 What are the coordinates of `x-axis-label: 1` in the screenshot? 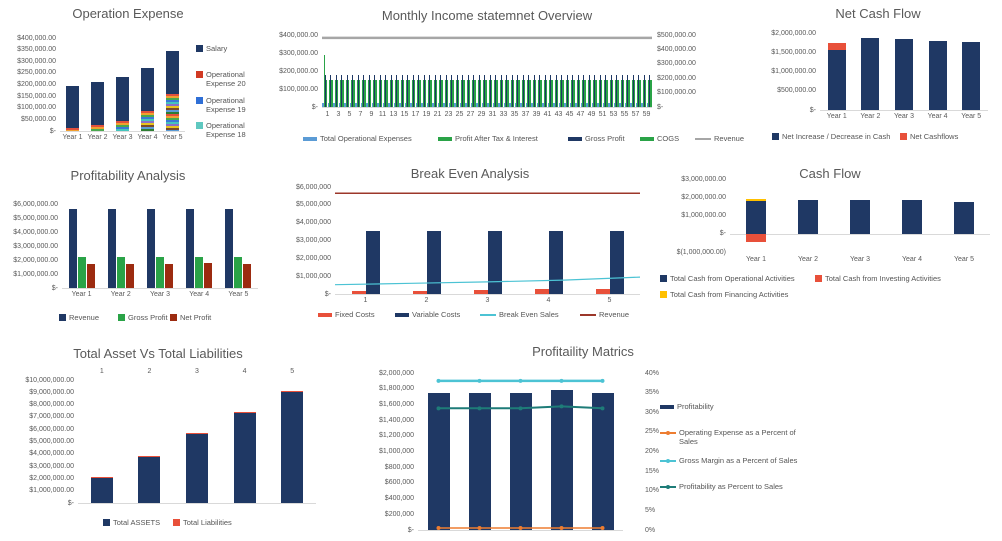 It's located at (101, 371).